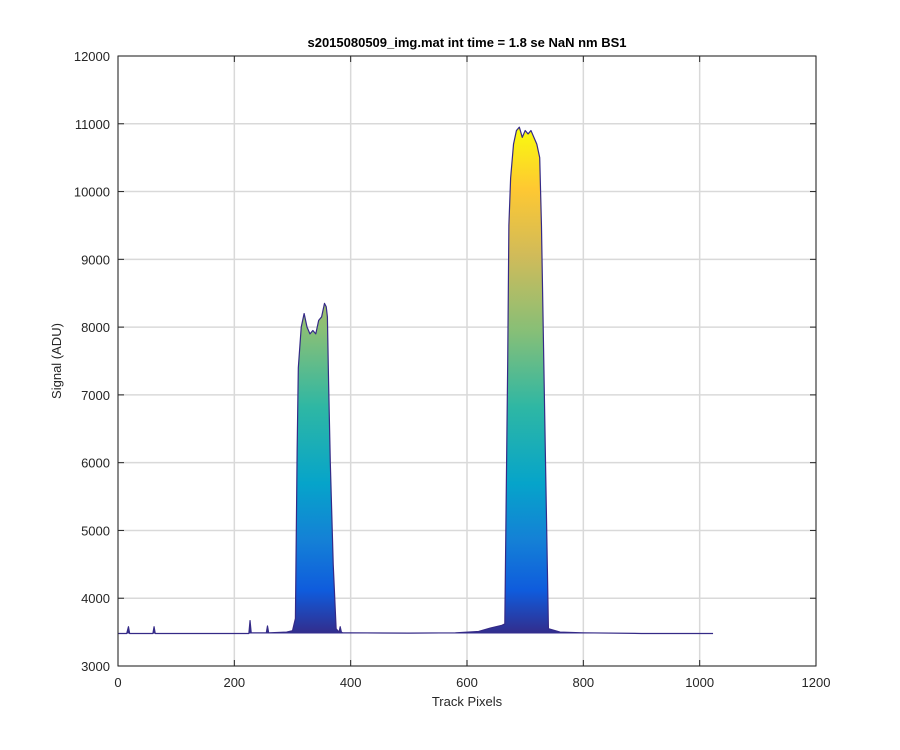 The image size is (900, 750). Describe the element at coordinates (583, 682) in the screenshot. I see `x-tick-label: 800` at that location.